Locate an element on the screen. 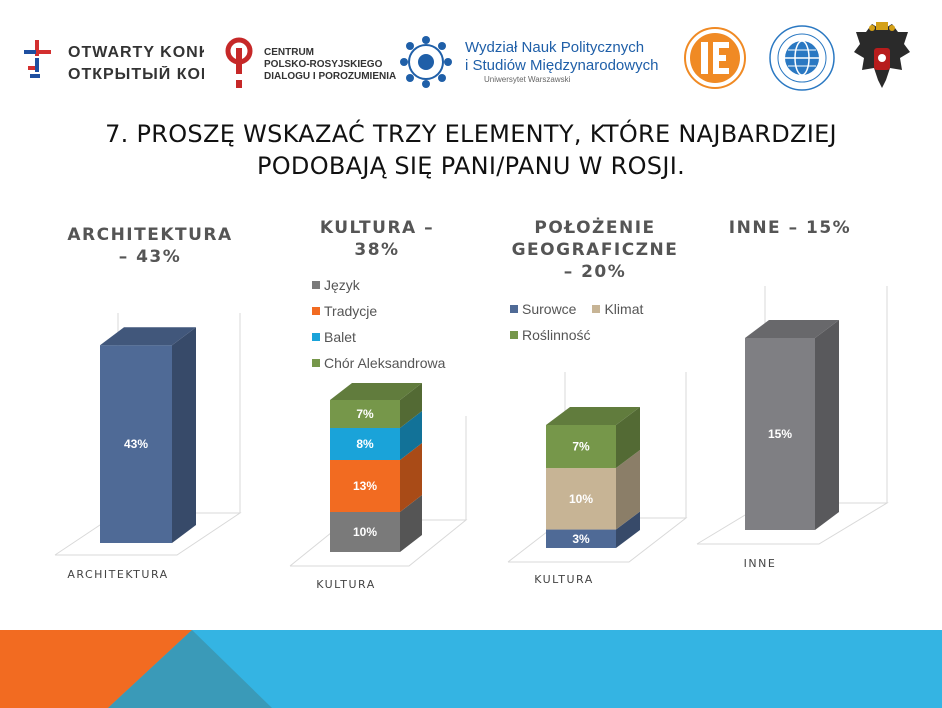 This screenshot has width=942, height=708. legend-item: Chór Aleksandrowa is located at coordinates (378, 363).